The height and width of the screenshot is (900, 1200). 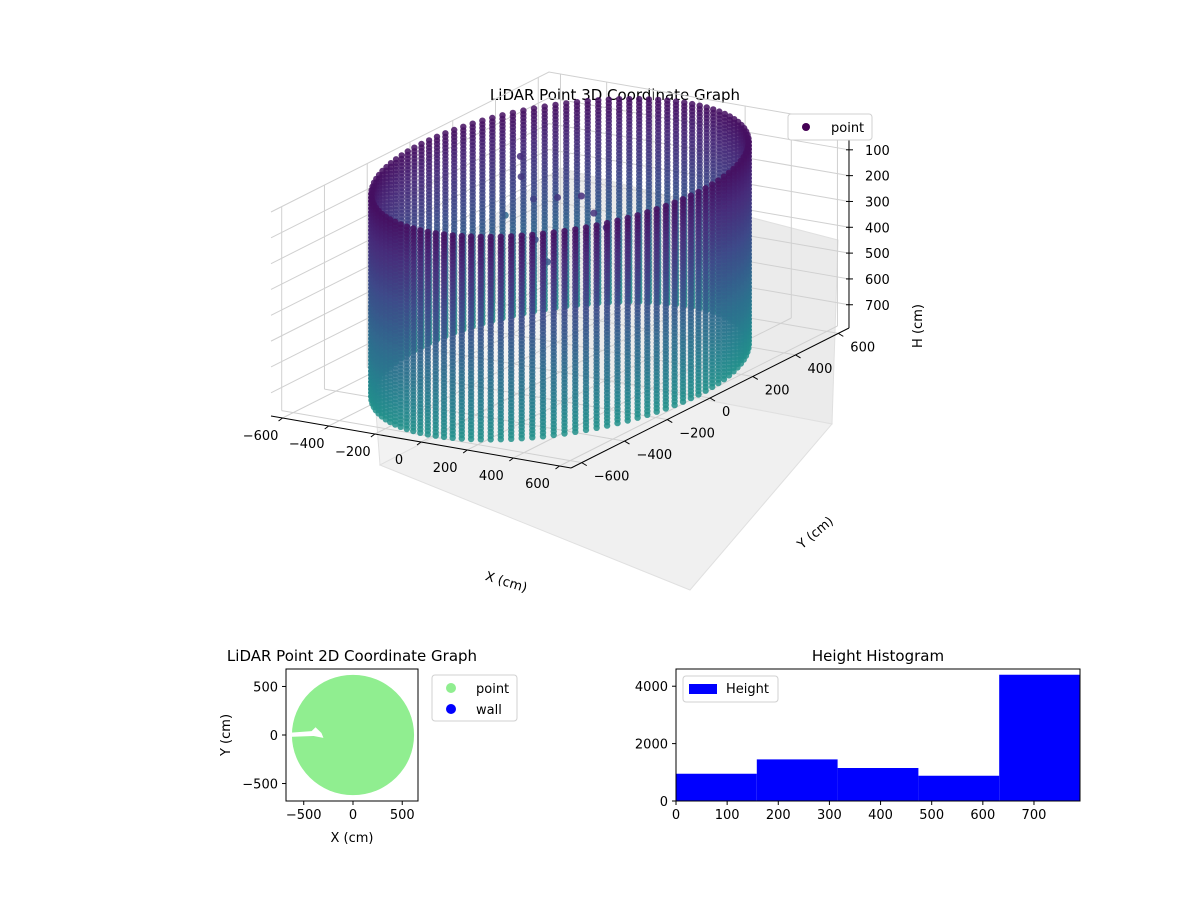 What do you see at coordinates (431, 437) in the screenshot?
I see `grid-floor-y` at bounding box center [431, 437].